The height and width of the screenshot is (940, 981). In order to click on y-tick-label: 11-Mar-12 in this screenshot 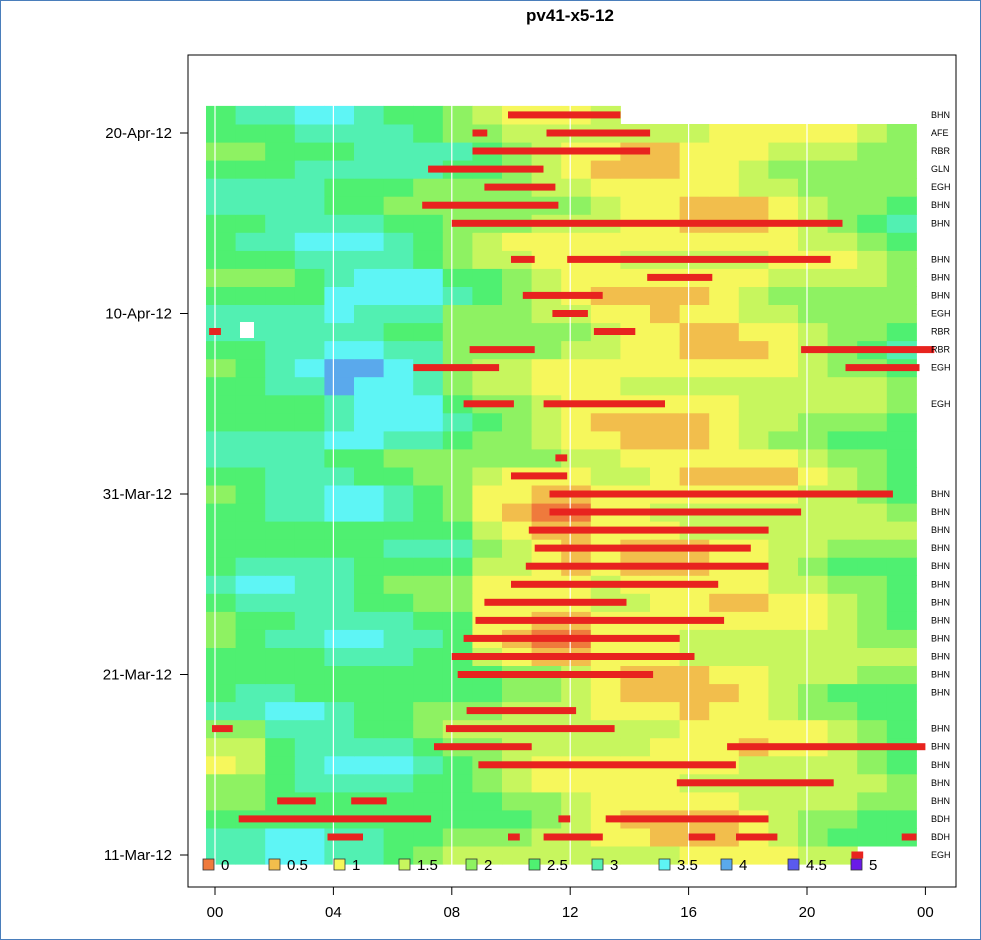, I will do `click(138, 855)`.